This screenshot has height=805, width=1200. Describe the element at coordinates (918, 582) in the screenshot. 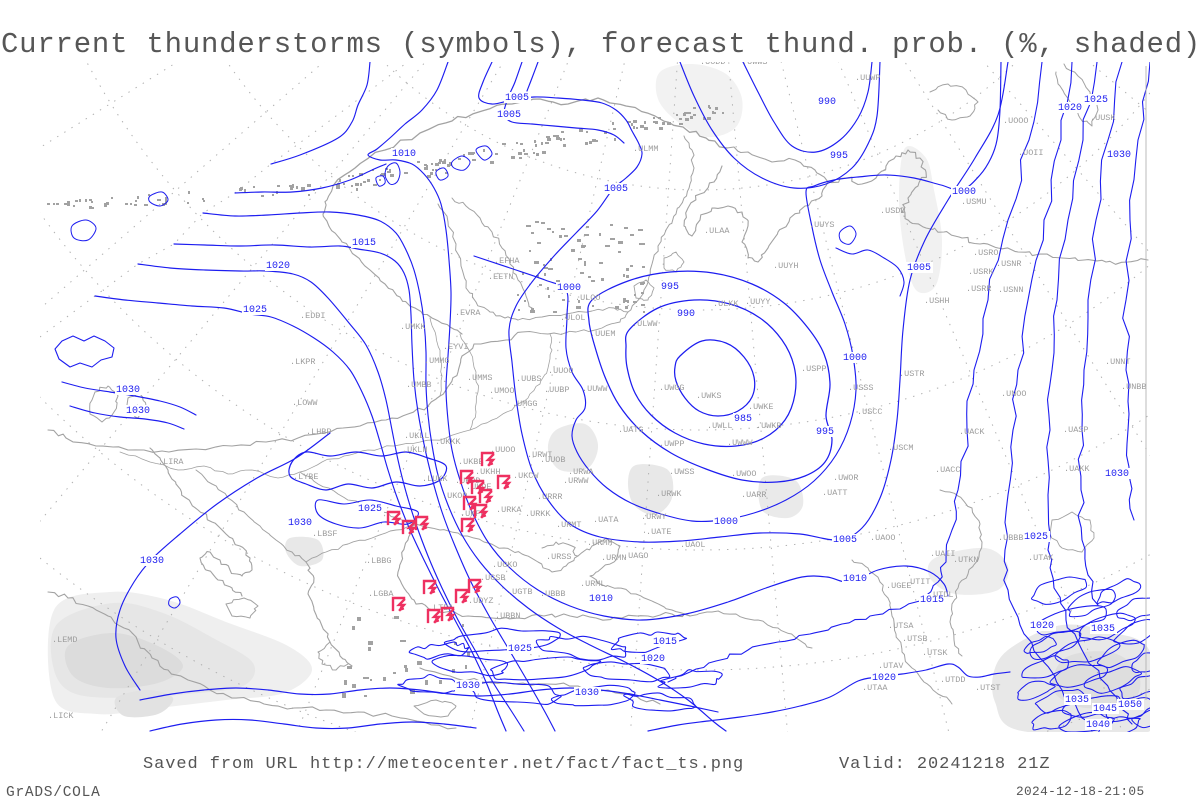

I see `svg-text: .UTIT` at that location.